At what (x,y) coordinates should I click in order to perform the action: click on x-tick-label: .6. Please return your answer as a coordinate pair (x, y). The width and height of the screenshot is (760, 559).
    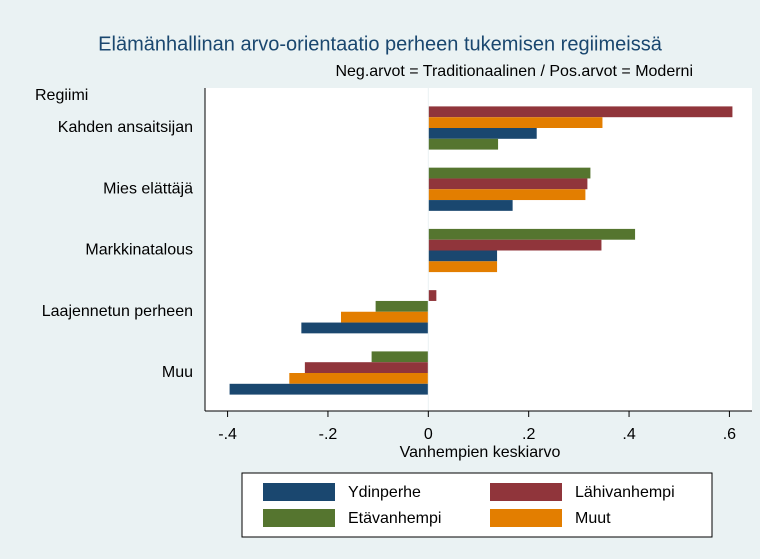
    Looking at the image, I should click on (729, 434).